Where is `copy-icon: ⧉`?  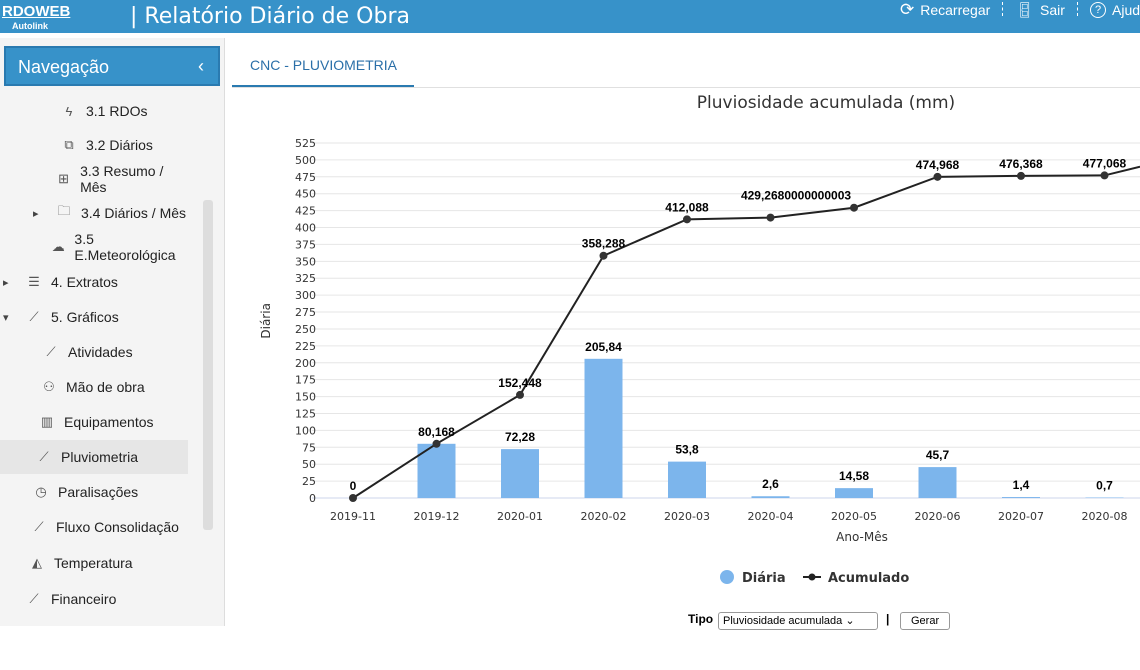
copy-icon: ⧉ is located at coordinates (69, 145).